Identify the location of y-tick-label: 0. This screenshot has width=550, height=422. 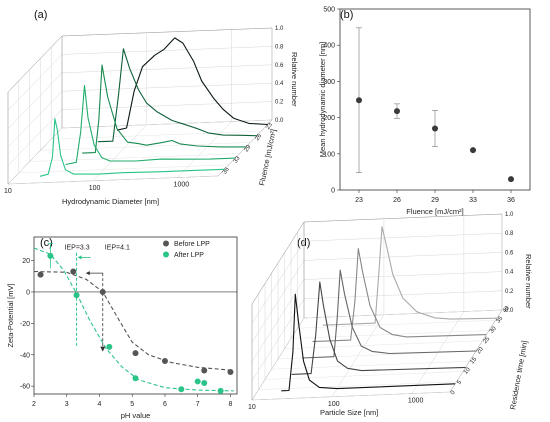
(333, 191).